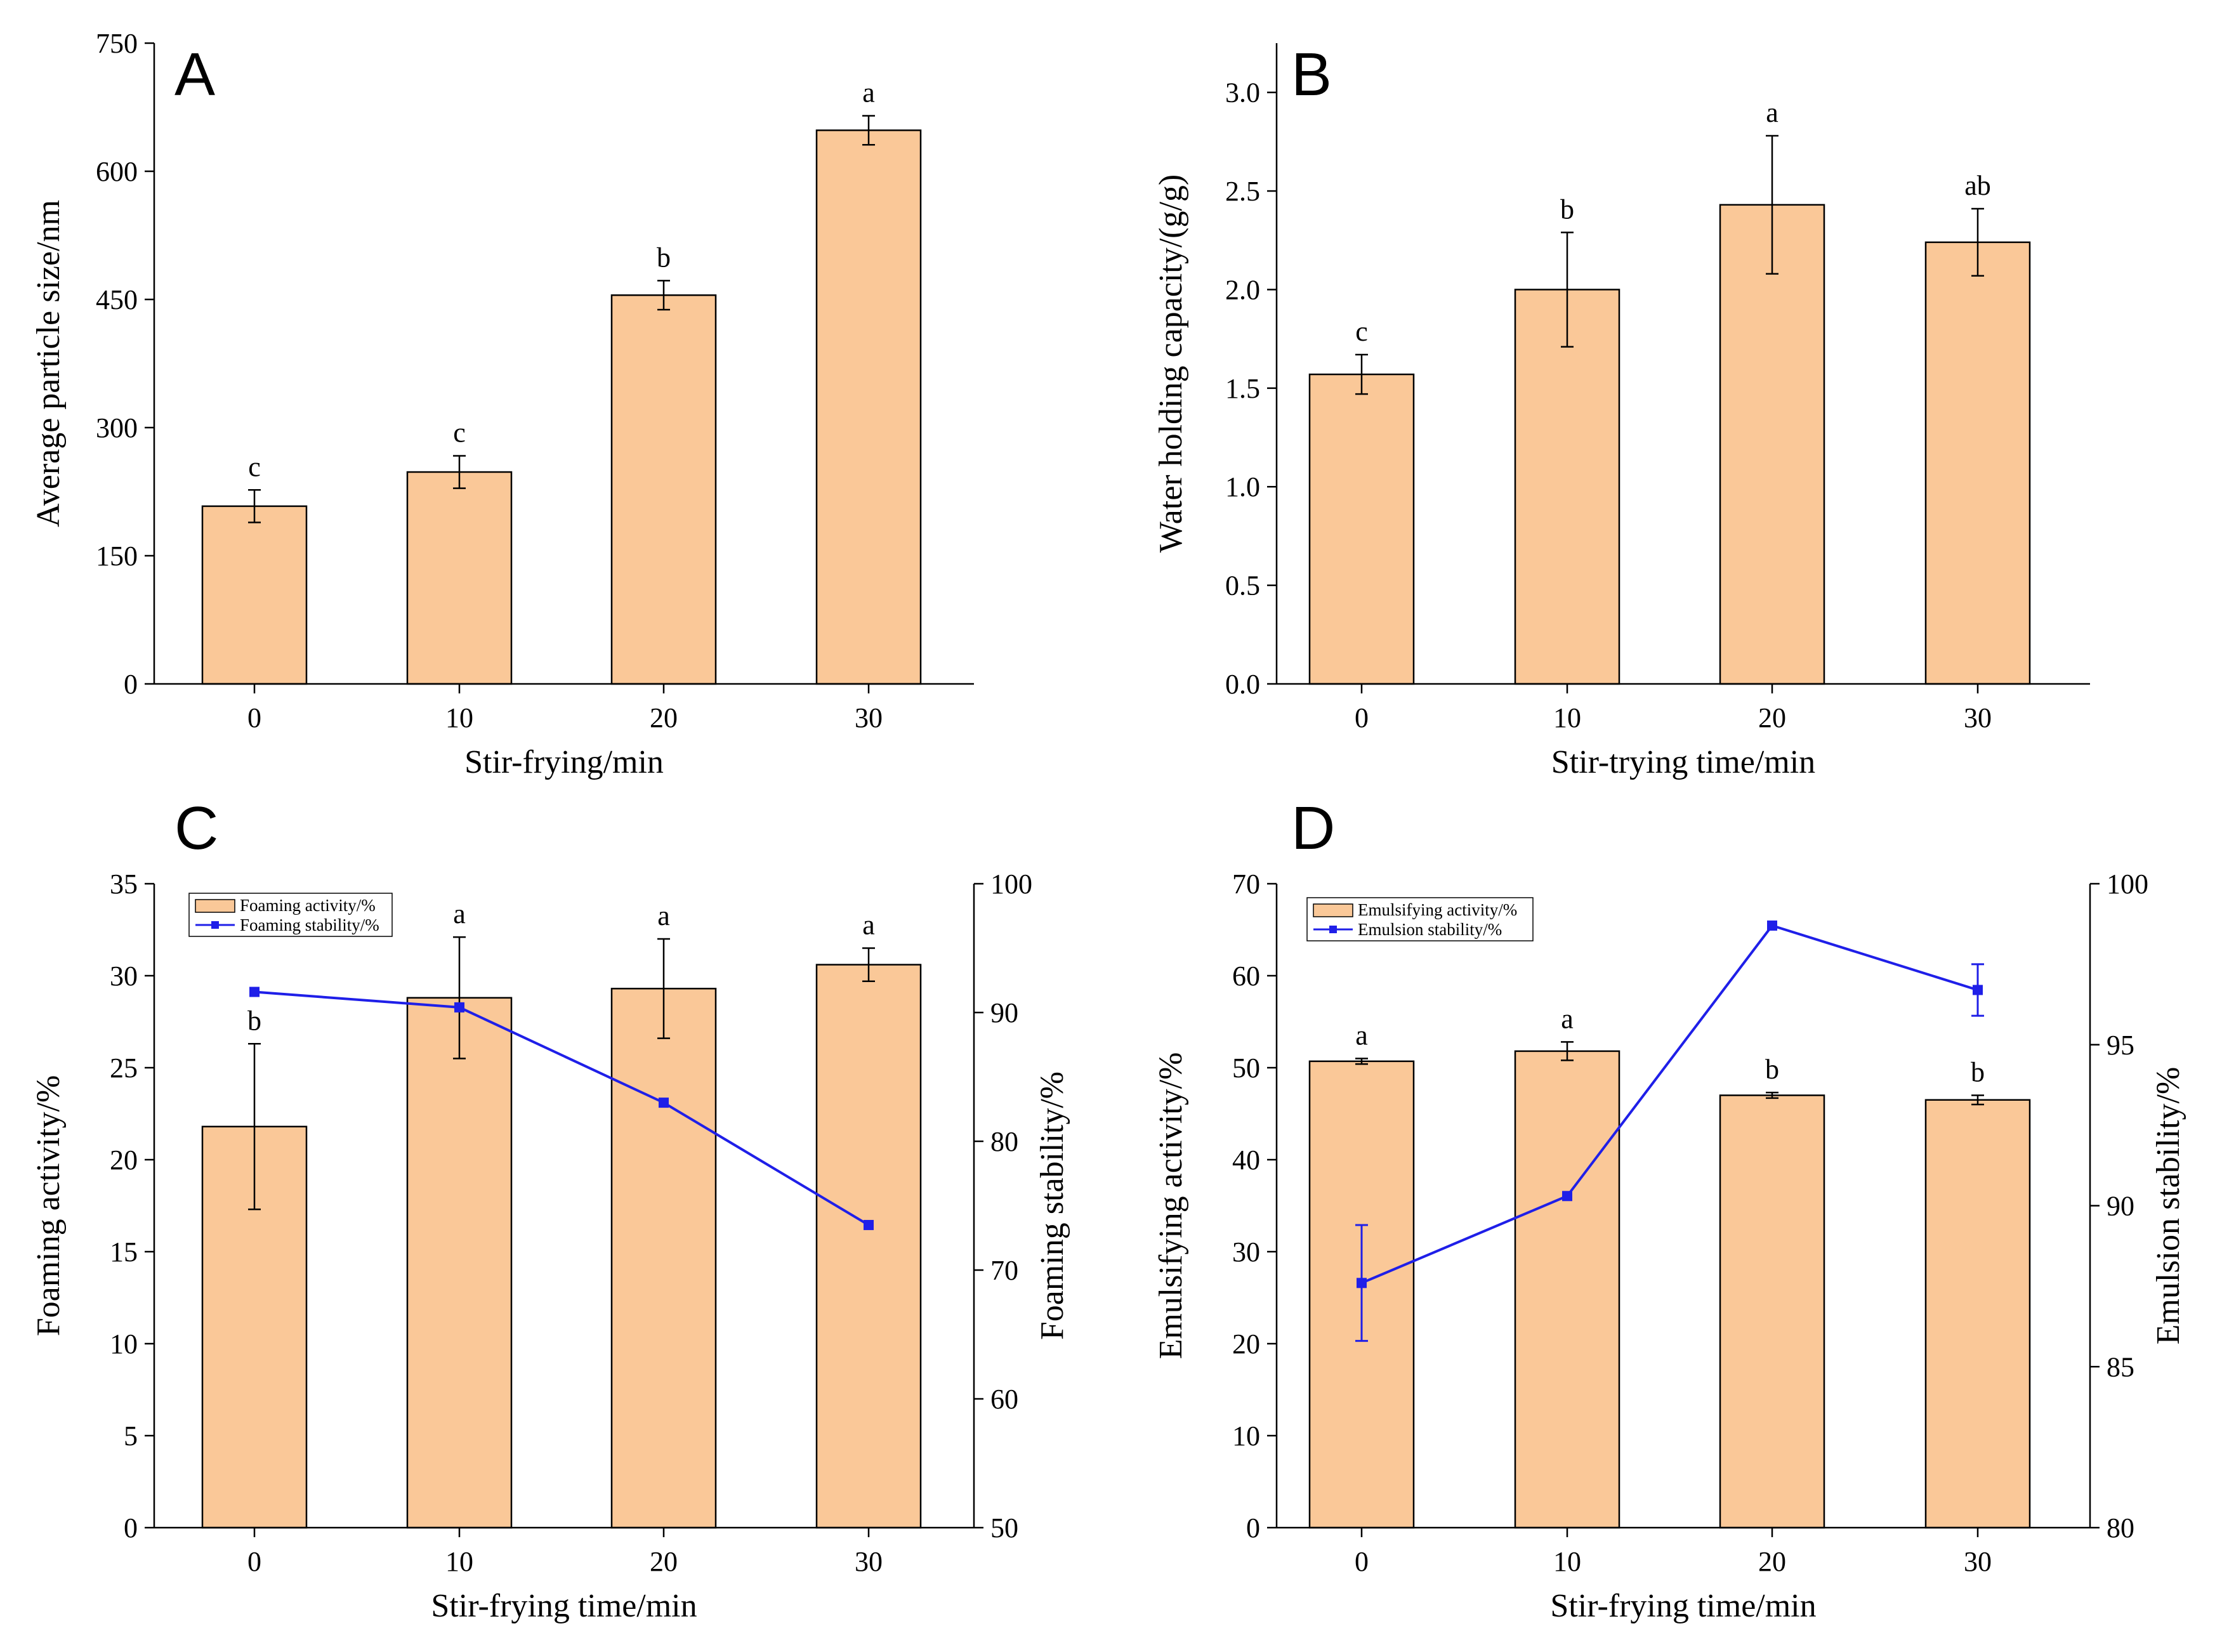 This screenshot has height=1652, width=2222. Describe the element at coordinates (132, 1206) in the screenshot. I see `left-axis: 0 5 10 15 20 25 30 35` at that location.